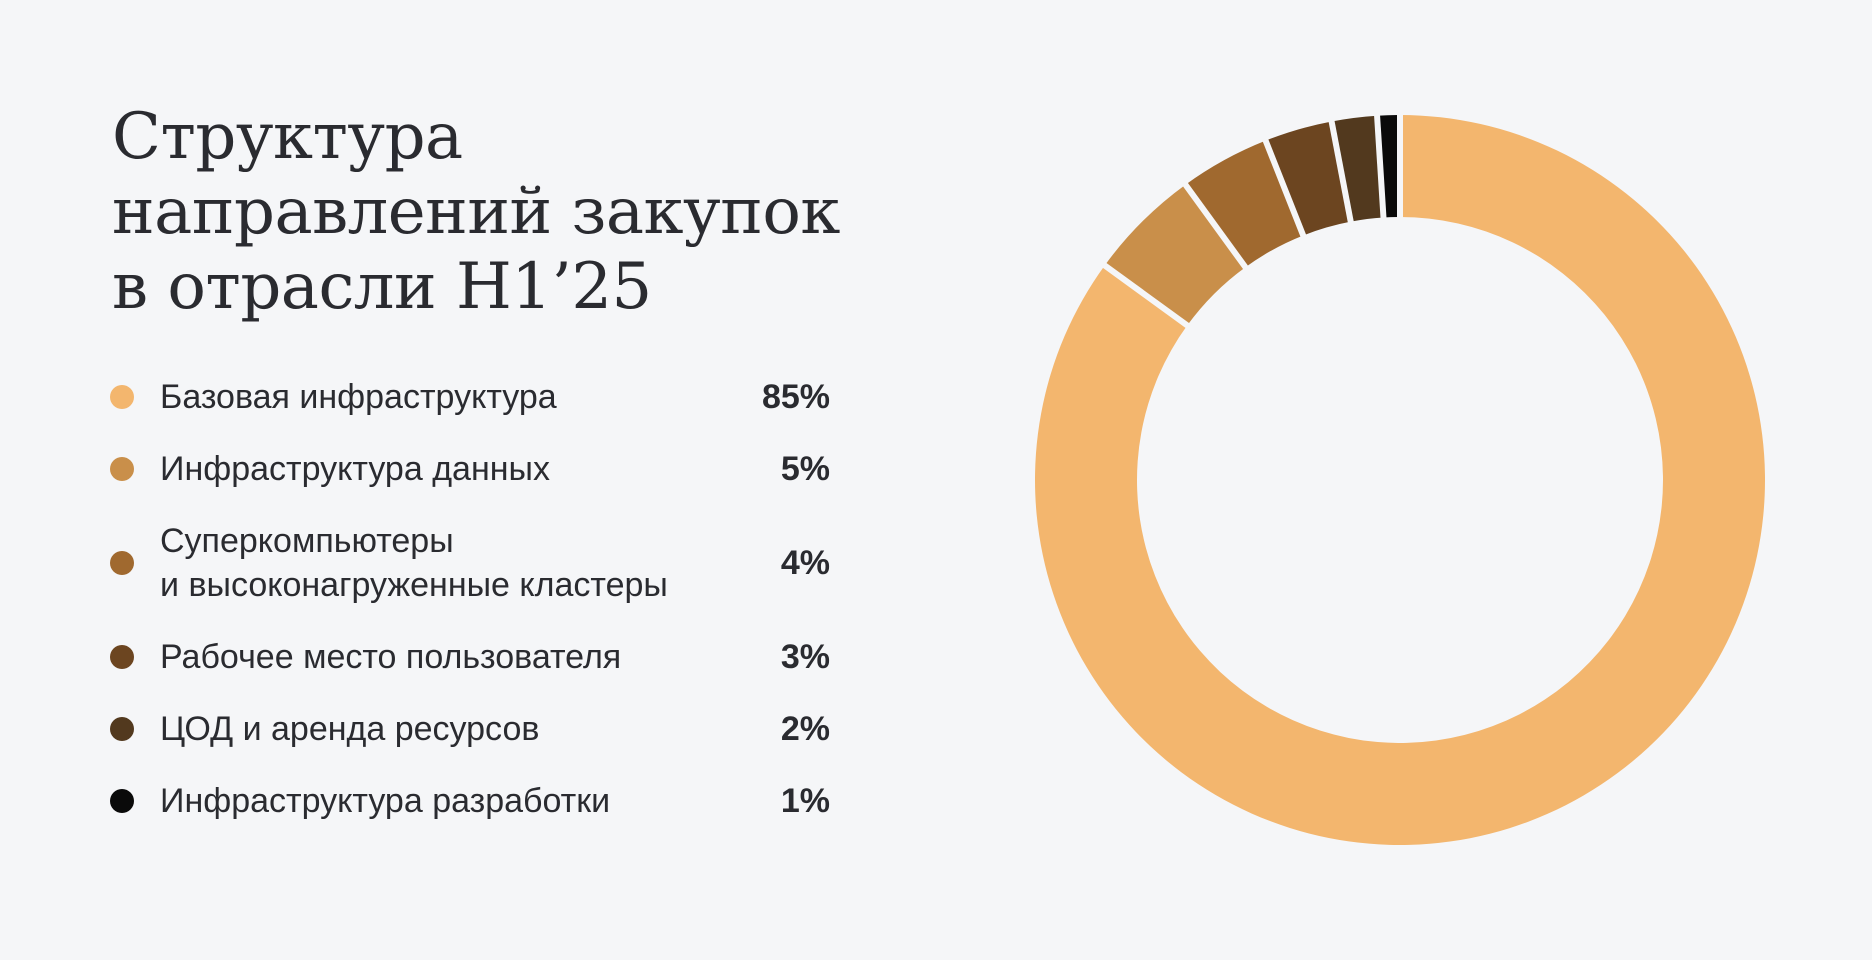  I want to click on legend-label-line: Рабочее место пользователя, so click(391, 657).